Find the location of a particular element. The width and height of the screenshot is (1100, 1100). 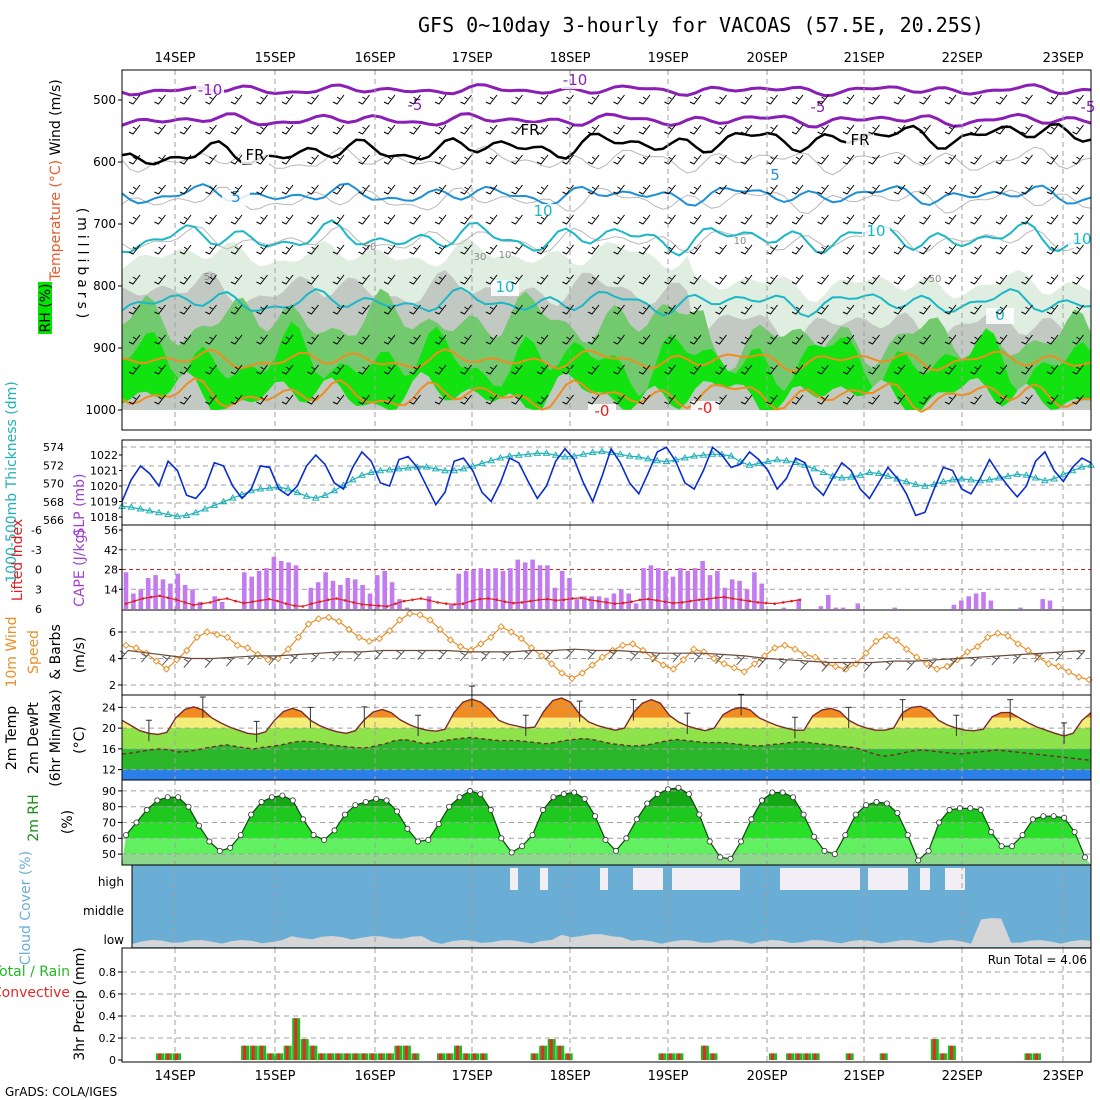

isotherm-line is located at coordinates (606, 90).